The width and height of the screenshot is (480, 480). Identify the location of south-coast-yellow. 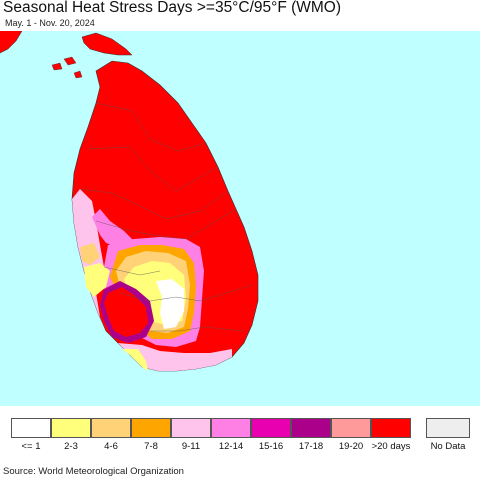
(135, 360).